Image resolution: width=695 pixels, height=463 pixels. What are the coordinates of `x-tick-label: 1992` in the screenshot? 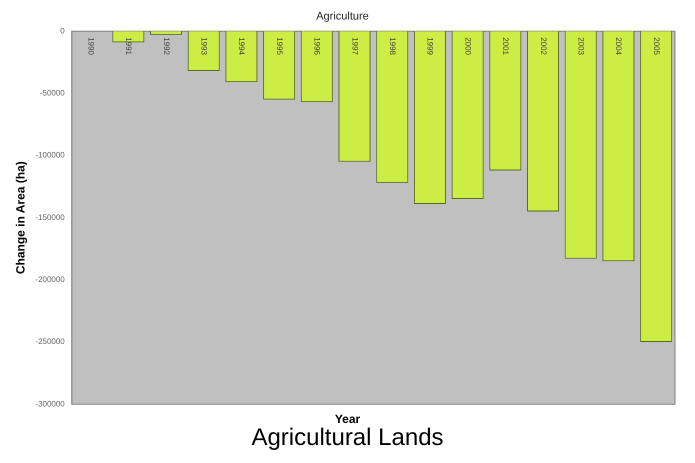 It's located at (166, 46).